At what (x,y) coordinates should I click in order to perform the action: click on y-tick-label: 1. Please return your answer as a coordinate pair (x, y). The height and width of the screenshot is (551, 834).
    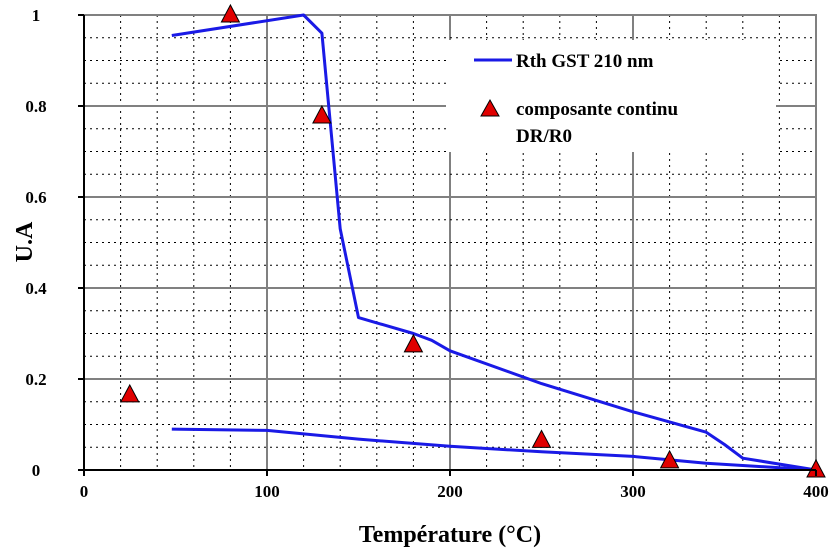
    Looking at the image, I should click on (36, 15).